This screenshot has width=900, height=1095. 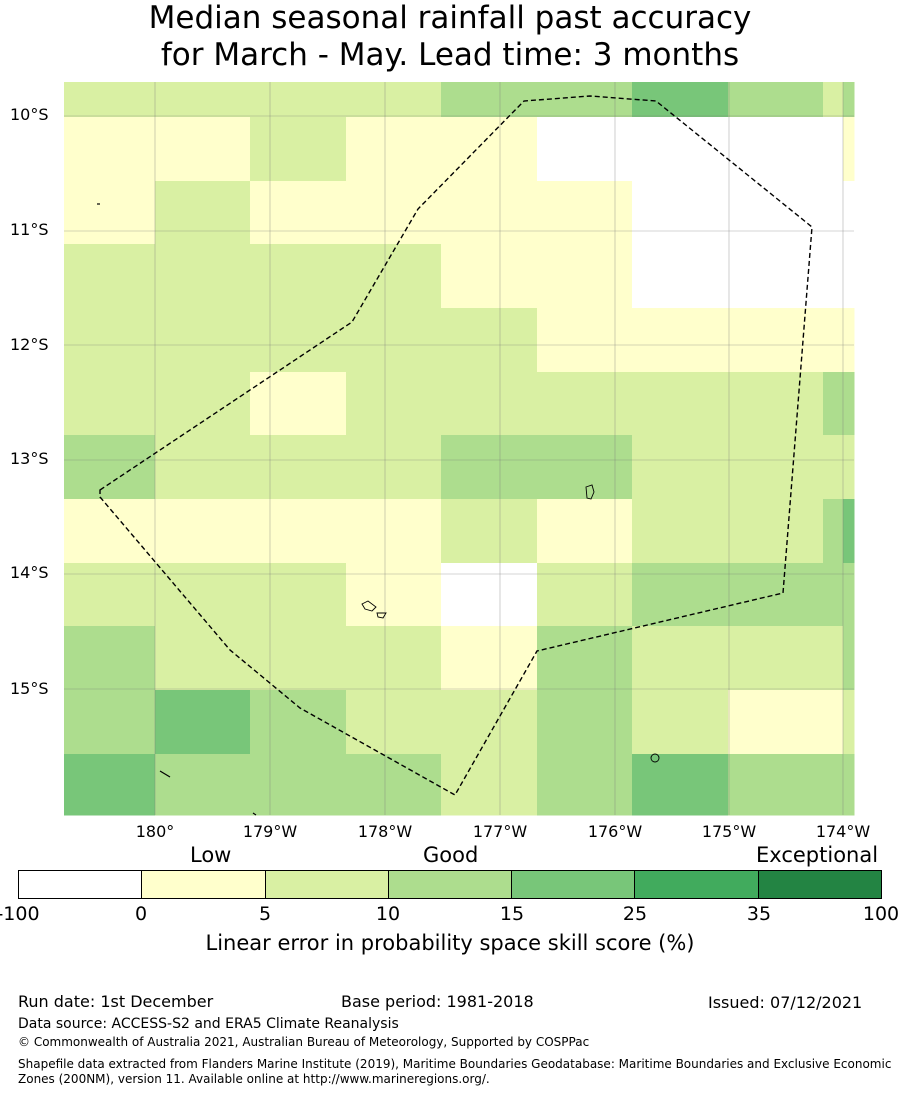 What do you see at coordinates (615, 831) in the screenshot?
I see `x-tick-label: 176°W` at bounding box center [615, 831].